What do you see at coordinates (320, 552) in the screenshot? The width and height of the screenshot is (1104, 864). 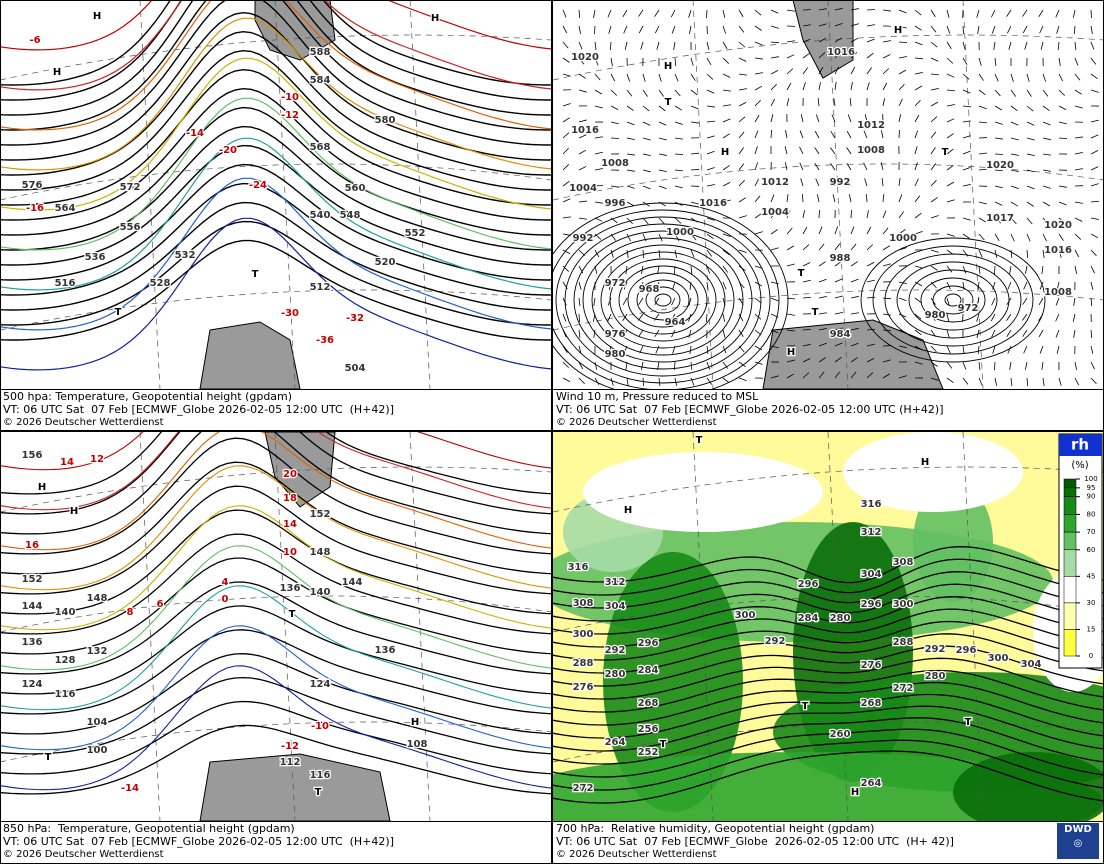 I see `contour-label: 148` at bounding box center [320, 552].